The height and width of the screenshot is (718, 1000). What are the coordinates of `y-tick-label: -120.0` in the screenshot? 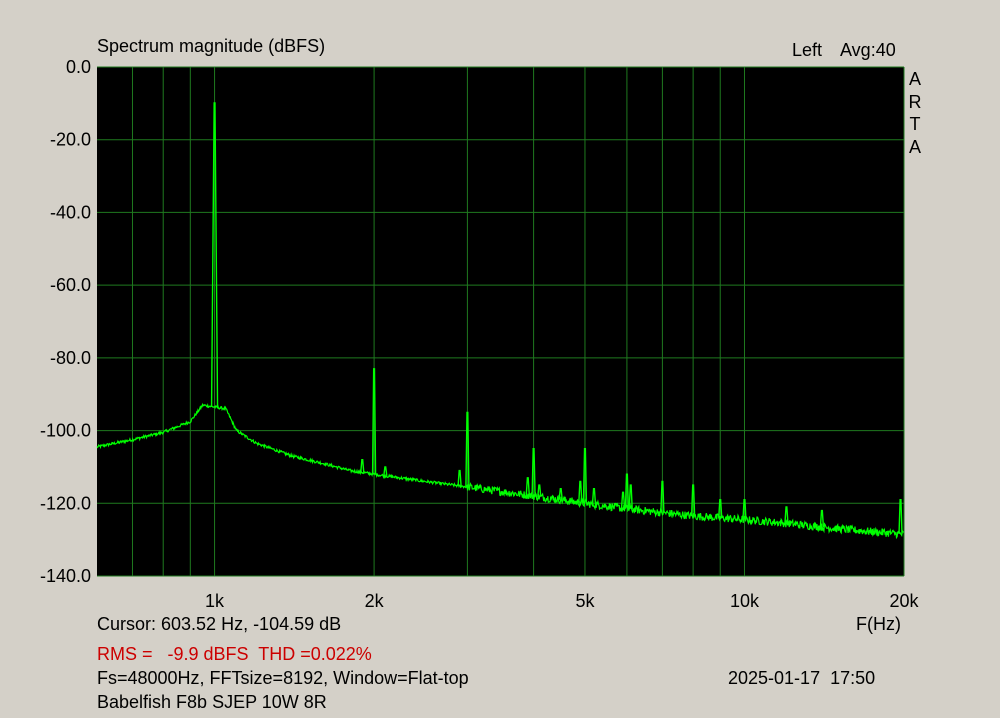 It's located at (65, 503).